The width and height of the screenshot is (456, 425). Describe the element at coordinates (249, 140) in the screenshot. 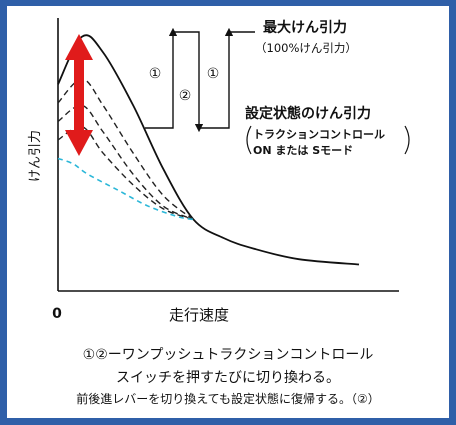

I see `left-paren` at that location.